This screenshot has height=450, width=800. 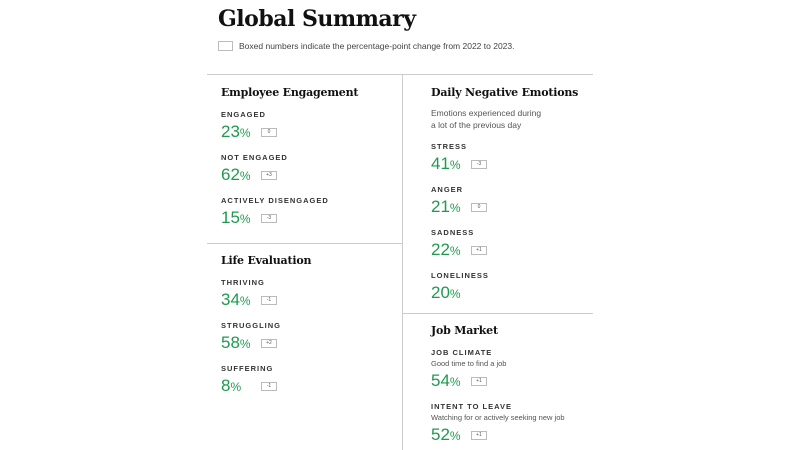 I want to click on metric-label: NOT ENGAGED, so click(x=254, y=157).